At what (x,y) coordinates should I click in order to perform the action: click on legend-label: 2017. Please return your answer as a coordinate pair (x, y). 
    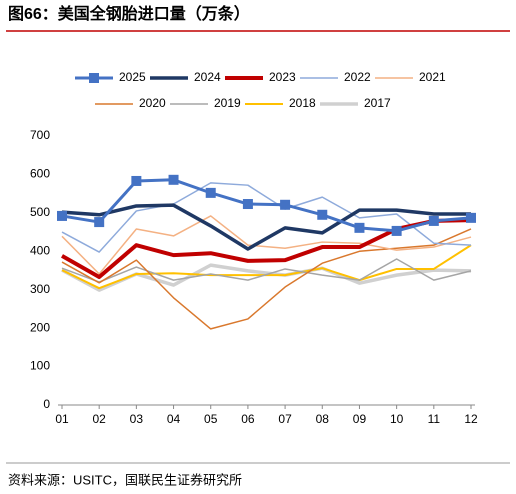
    Looking at the image, I should click on (377, 103).